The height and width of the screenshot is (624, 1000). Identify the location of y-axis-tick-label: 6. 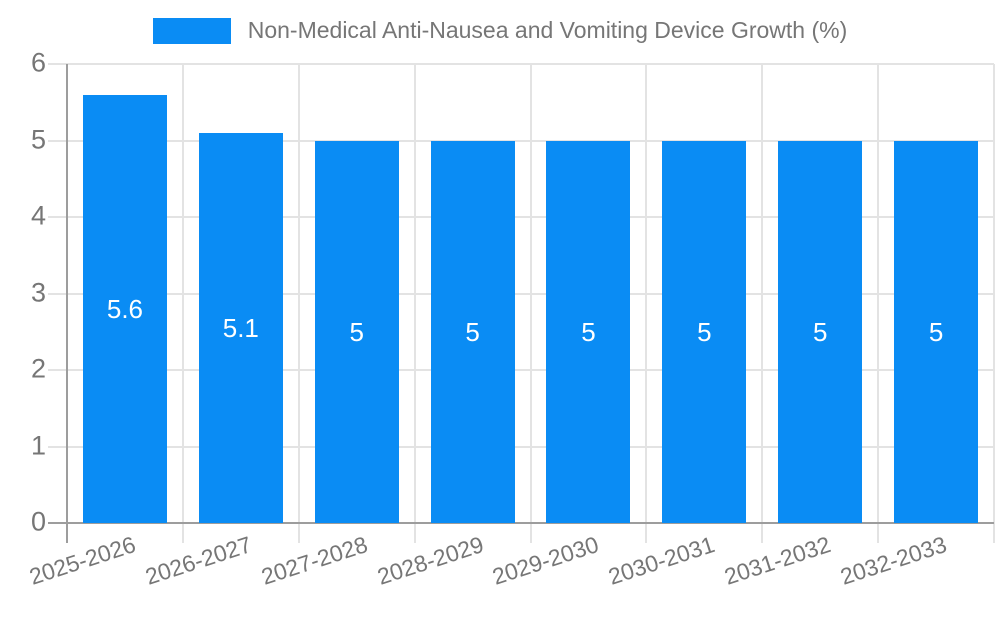
(38, 62).